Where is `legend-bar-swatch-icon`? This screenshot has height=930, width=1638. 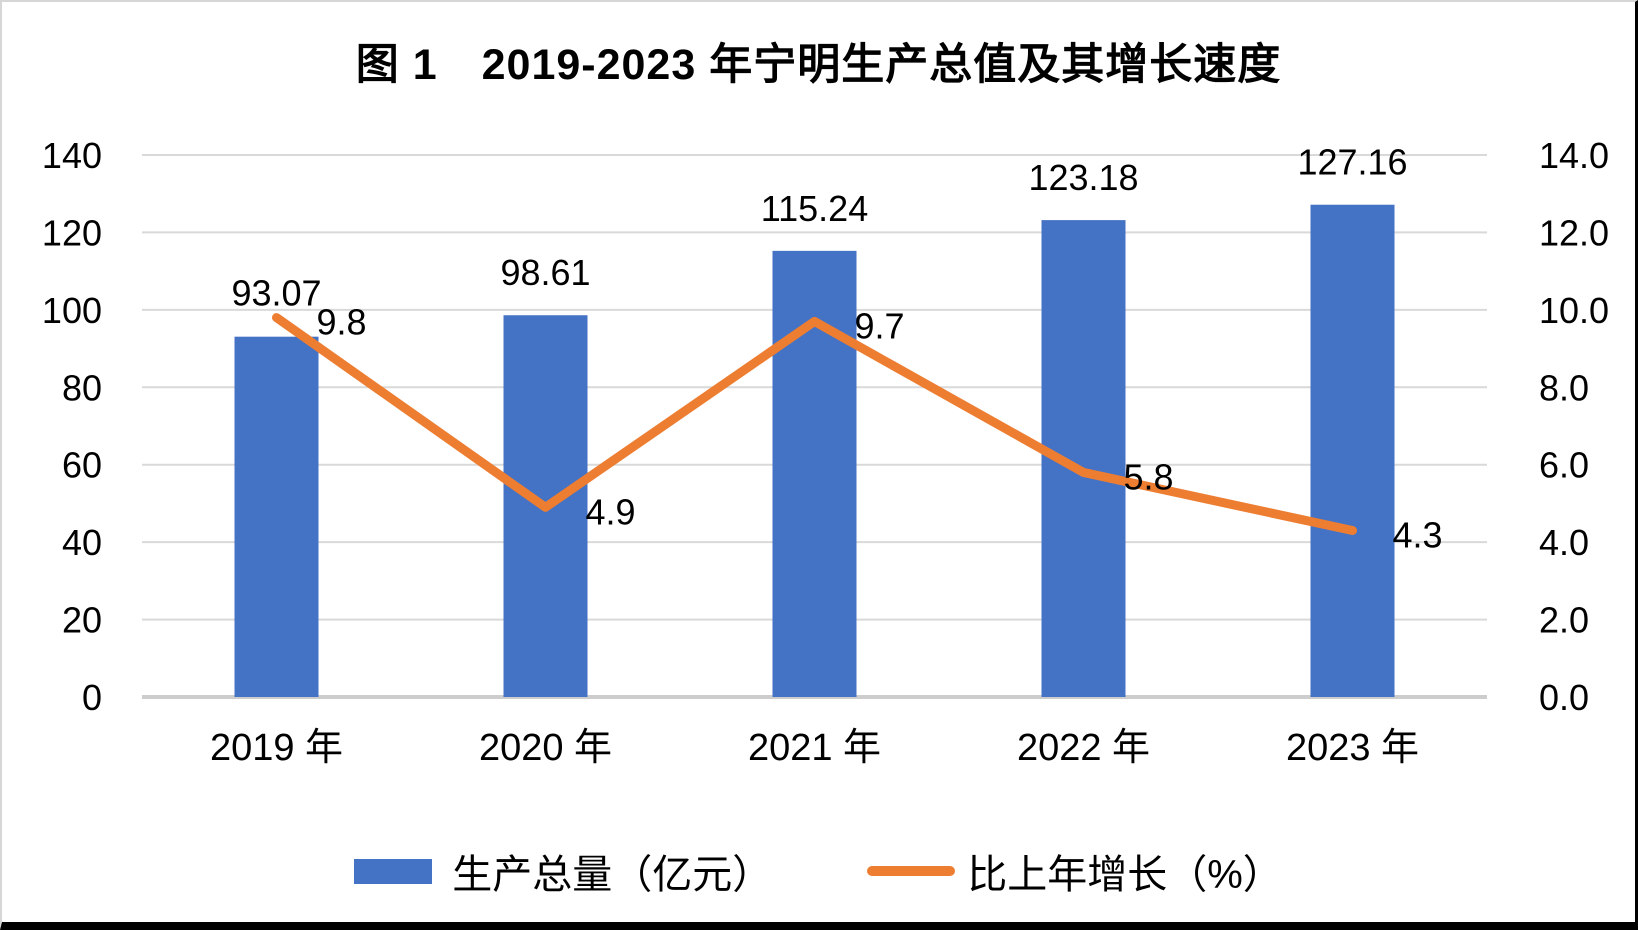 legend-bar-swatch-icon is located at coordinates (393, 871).